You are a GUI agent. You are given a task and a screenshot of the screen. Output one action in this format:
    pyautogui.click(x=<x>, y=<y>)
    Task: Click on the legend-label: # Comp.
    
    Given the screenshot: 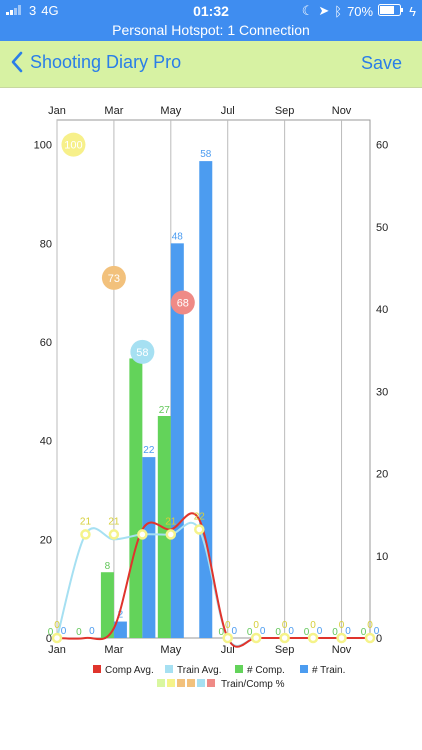 What is the action you would take?
    pyautogui.click(x=266, y=670)
    